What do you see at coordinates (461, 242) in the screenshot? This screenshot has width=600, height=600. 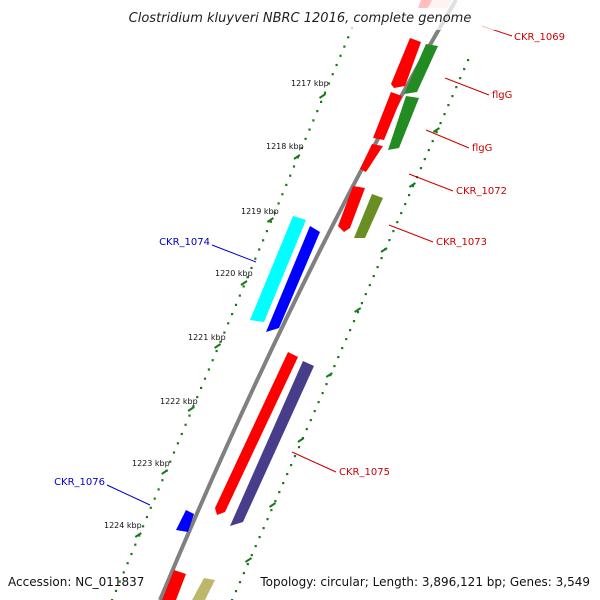 I see `gene-label: CKR_1073` at bounding box center [461, 242].